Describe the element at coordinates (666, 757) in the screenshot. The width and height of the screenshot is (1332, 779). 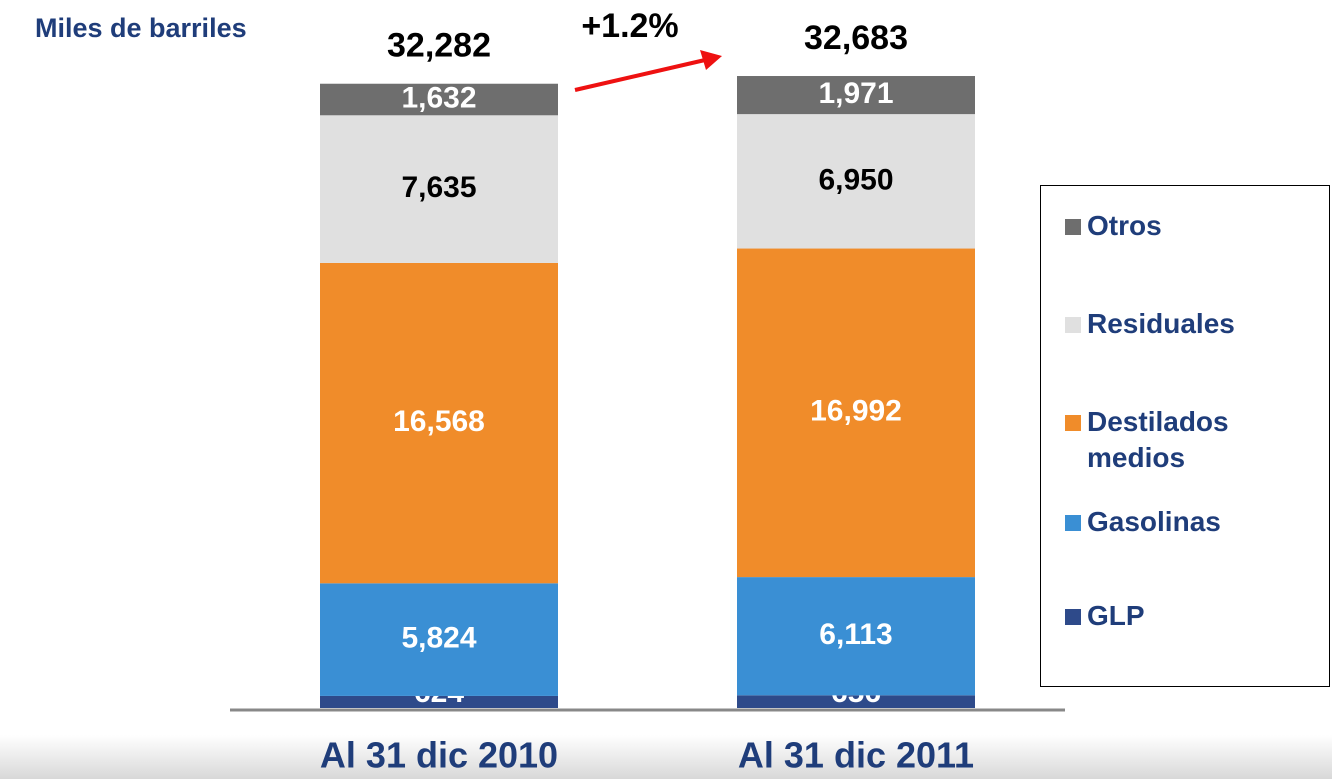
I see `footer-bg` at that location.